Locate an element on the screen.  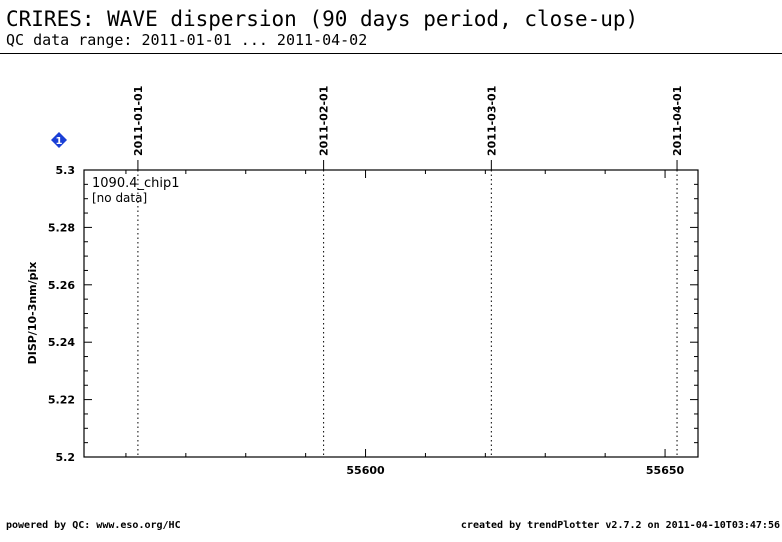
date-label: 2011-02-01 is located at coordinates (324, 121).